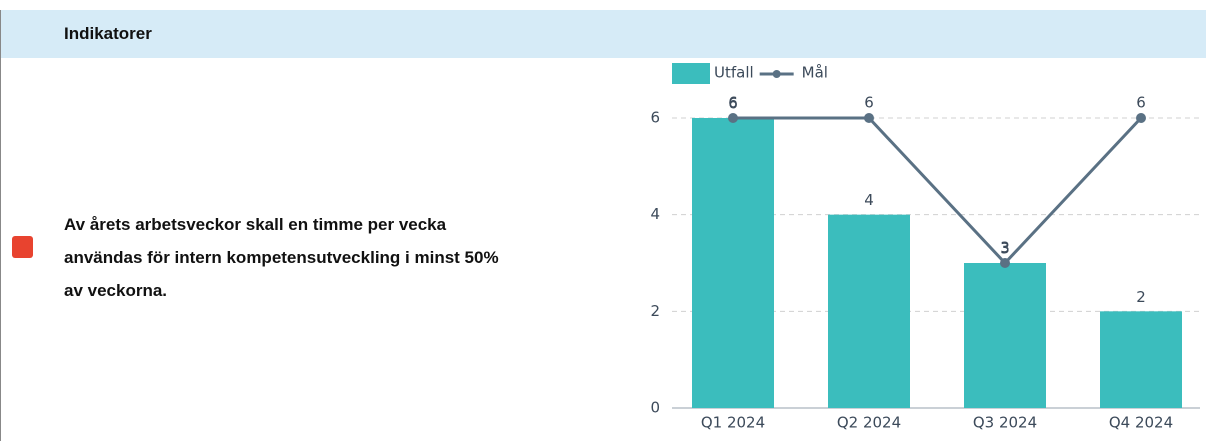 Image resolution: width=1206 pixels, height=441 pixels. Describe the element at coordinates (655, 408) in the screenshot. I see `y-tick-label: 0` at that location.